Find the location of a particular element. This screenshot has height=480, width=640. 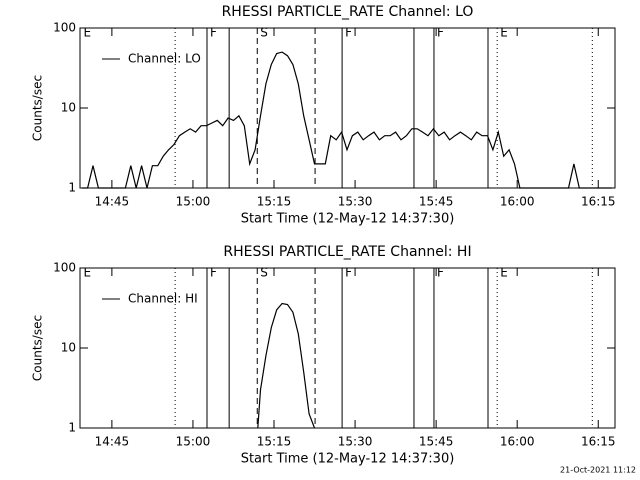

data-line is located at coordinates (286, 365).